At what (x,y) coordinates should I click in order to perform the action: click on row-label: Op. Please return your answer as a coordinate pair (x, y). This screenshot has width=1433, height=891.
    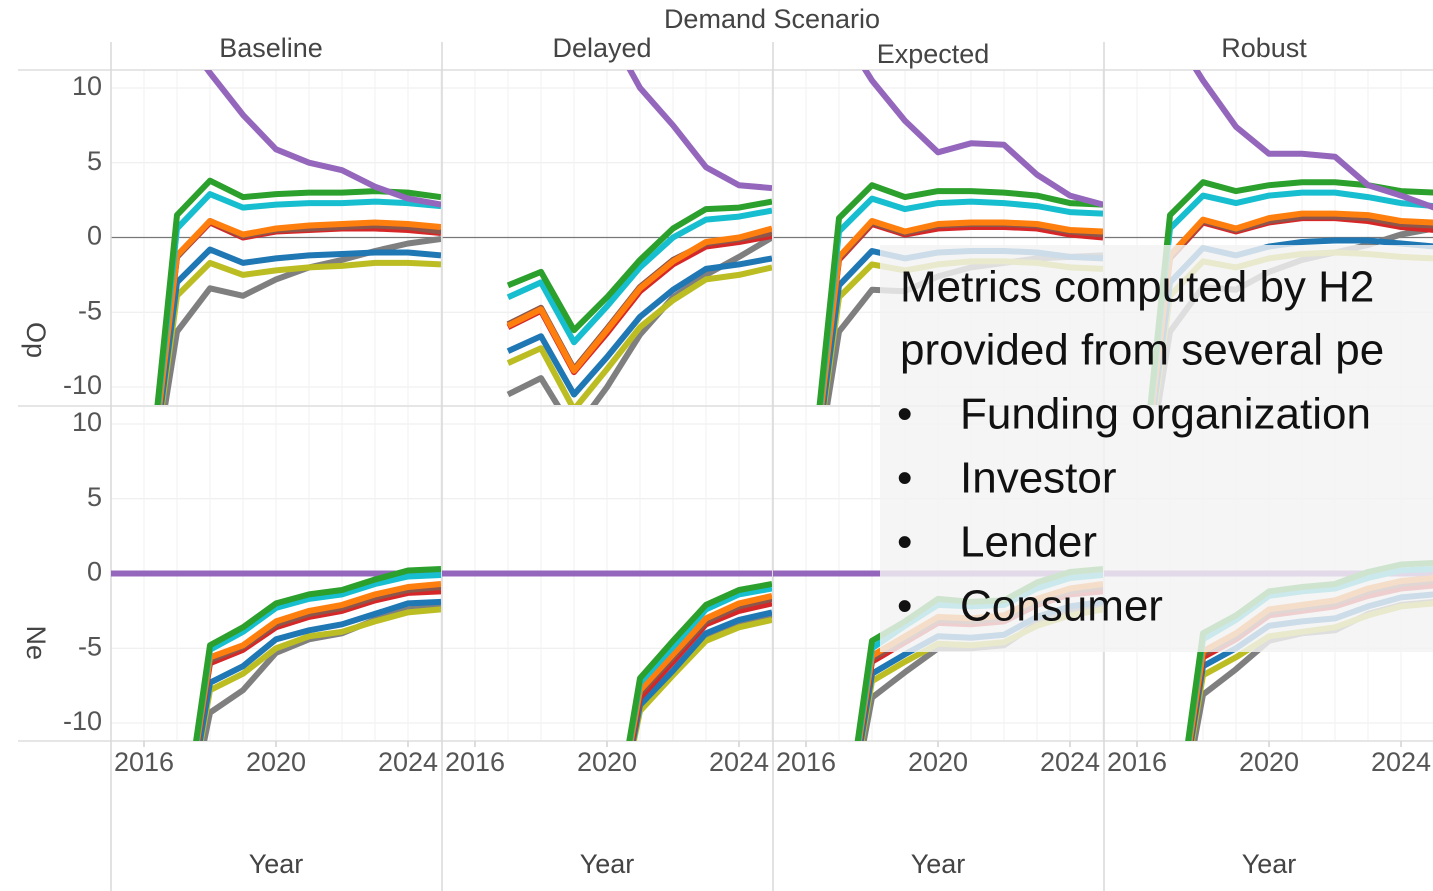
    Looking at the image, I should click on (36, 340).